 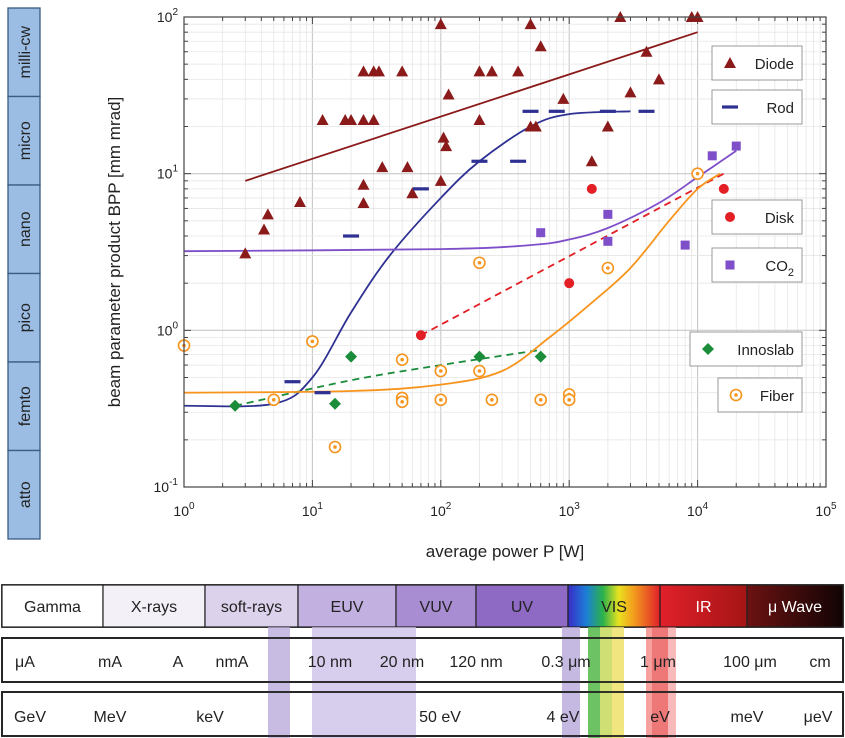 What do you see at coordinates (25, 140) in the screenshot?
I see `regime-label-micro: micro` at bounding box center [25, 140].